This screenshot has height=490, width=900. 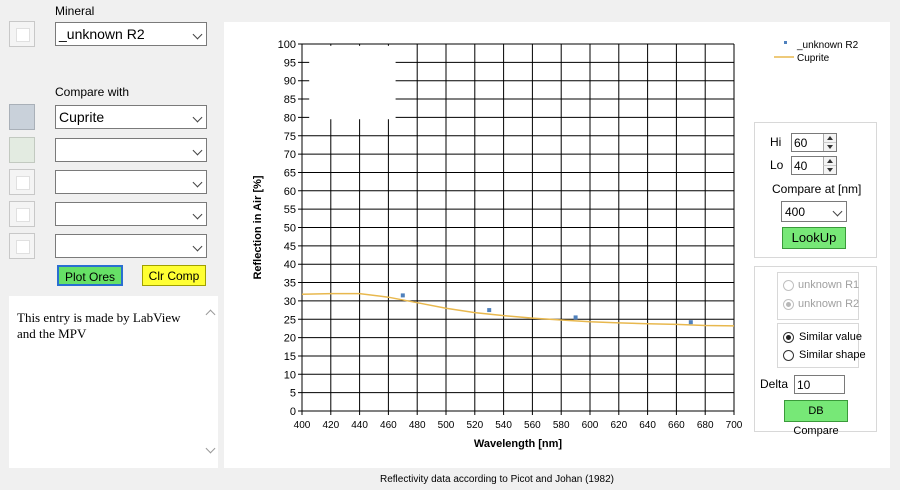 What do you see at coordinates (788, 304) in the screenshot?
I see `unknown-r2-radio` at bounding box center [788, 304].